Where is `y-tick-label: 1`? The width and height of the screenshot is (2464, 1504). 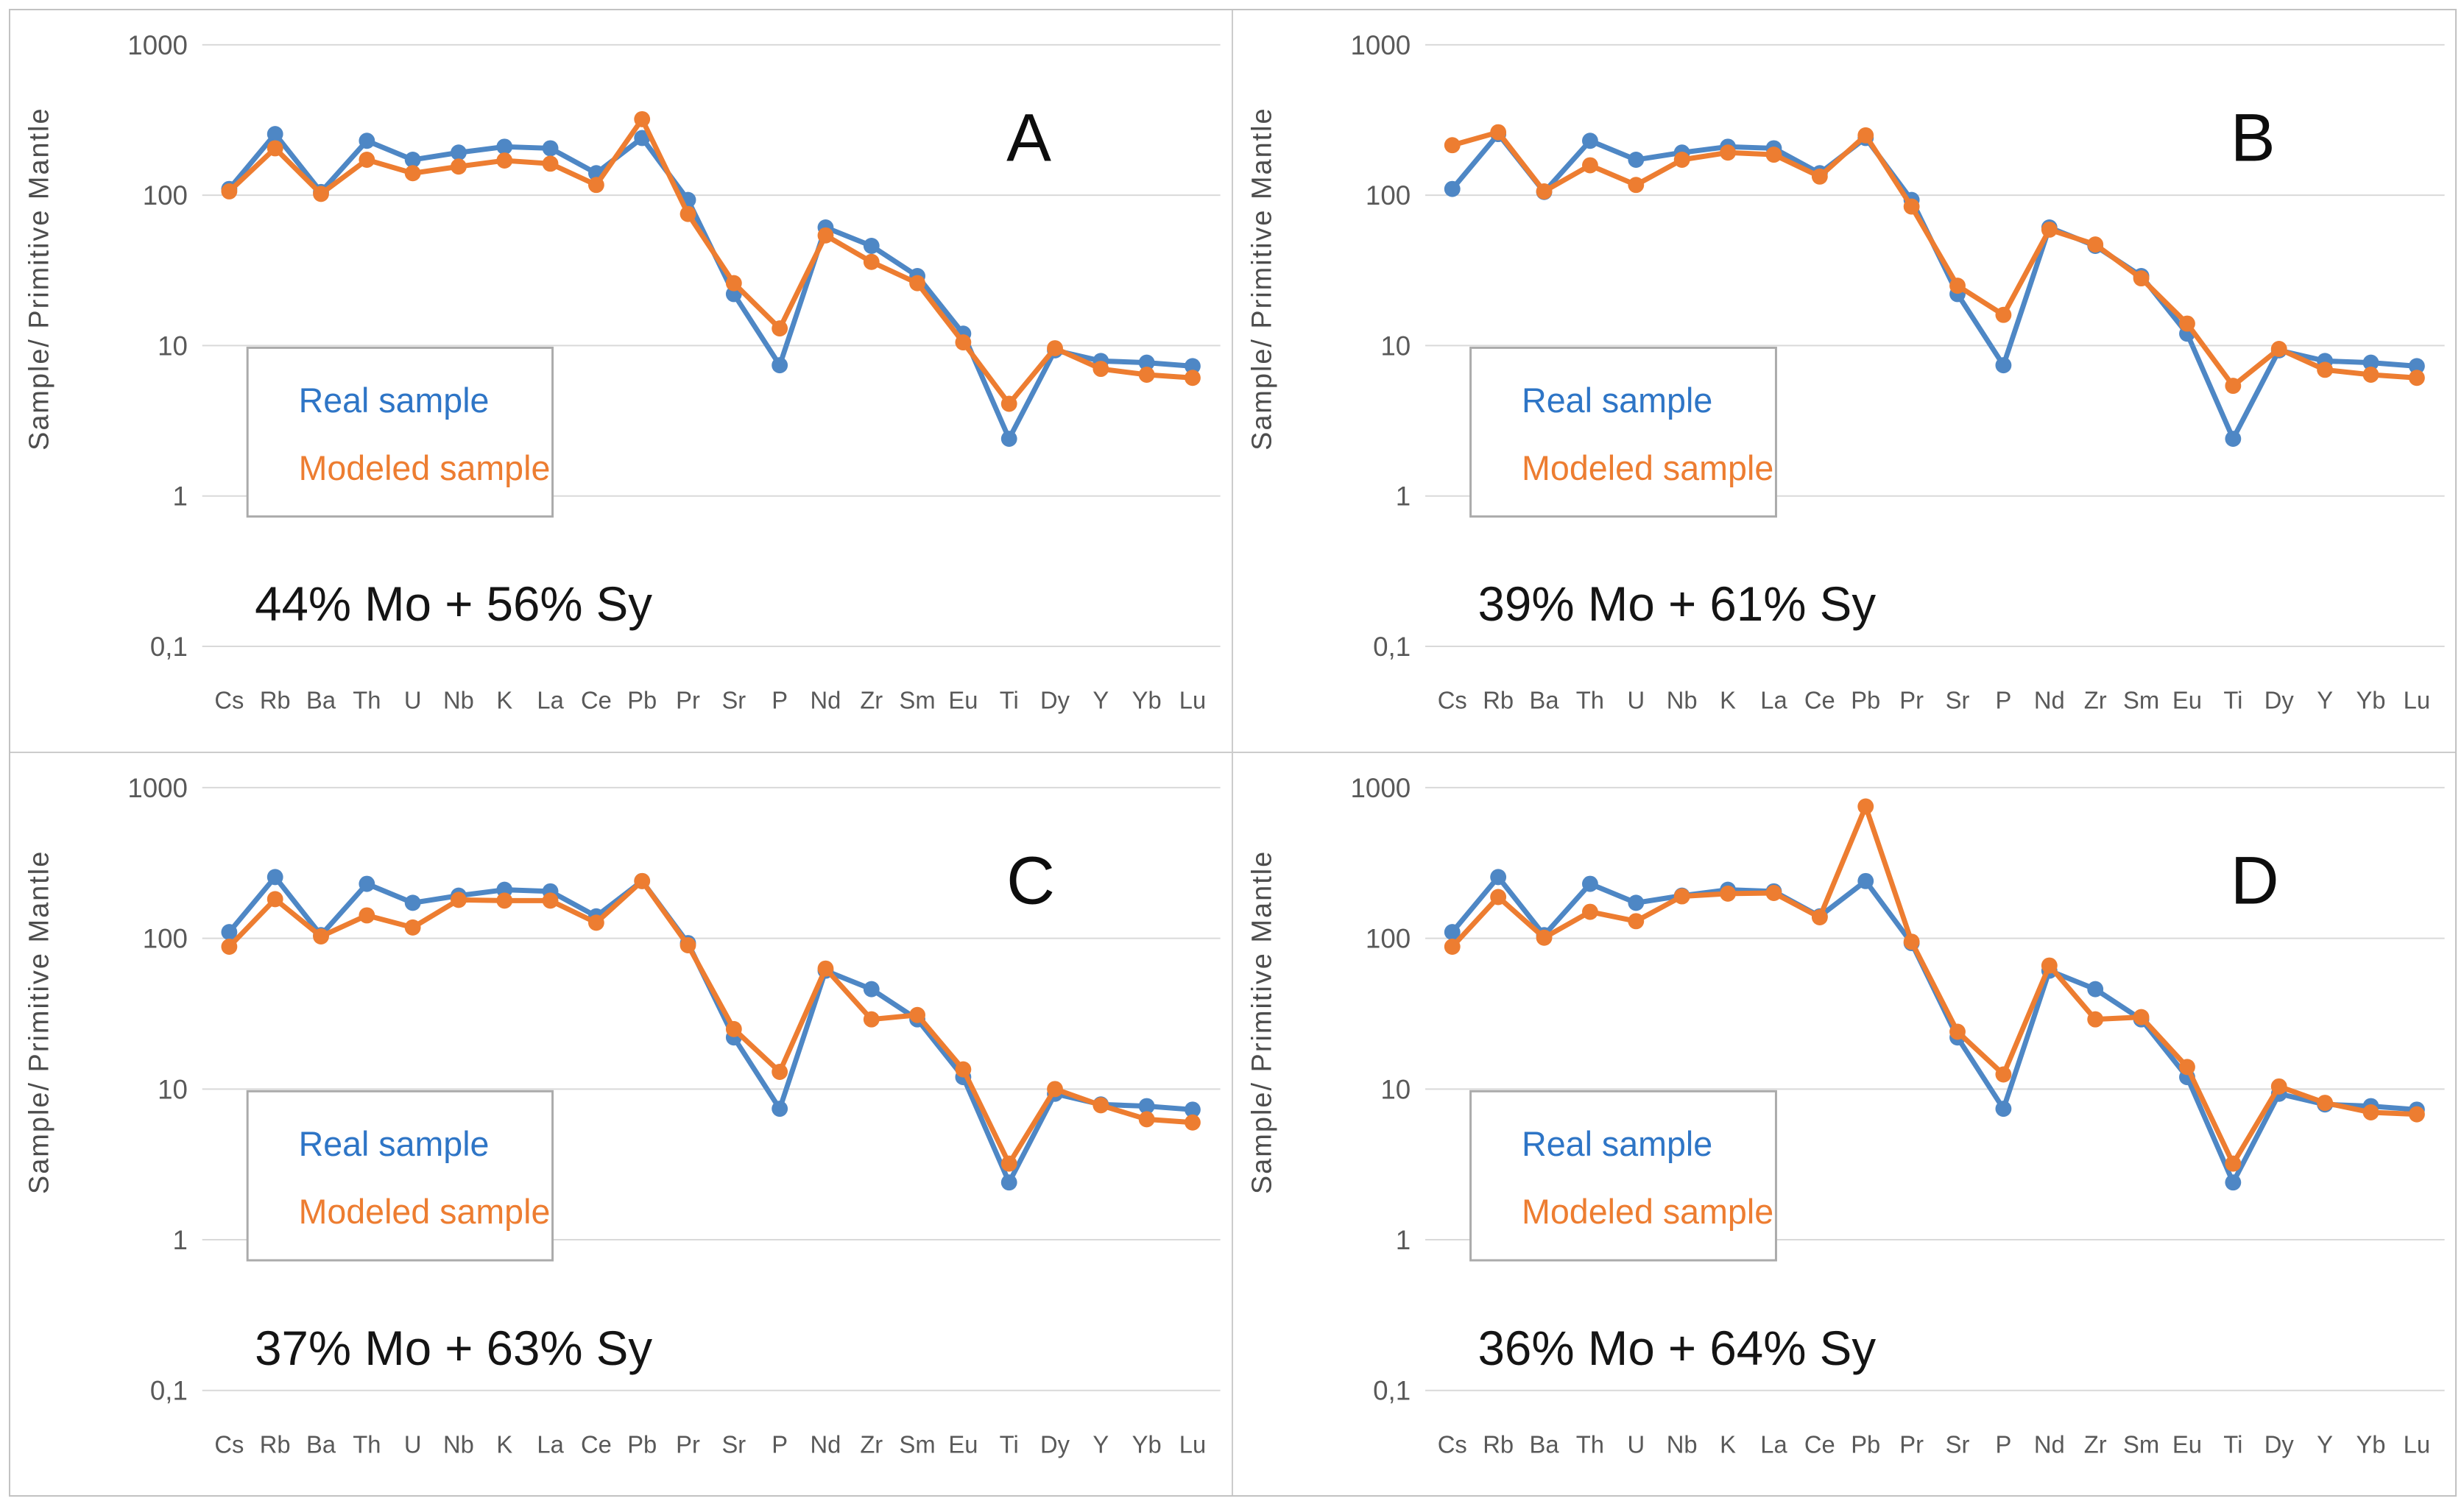 y-tick-label: 1 is located at coordinates (1402, 1239).